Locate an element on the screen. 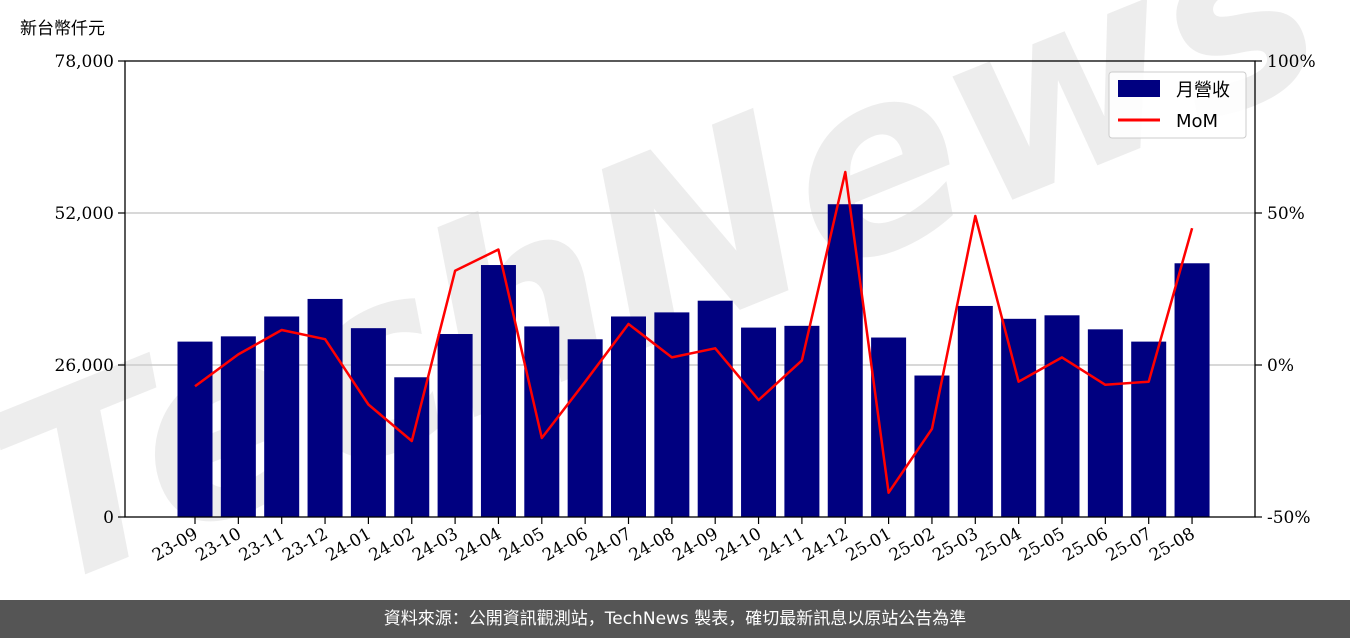 Image resolution: width=1350 pixels, height=638 pixels. x-tick-label-24-04: 24-04 is located at coordinates (479, 545).